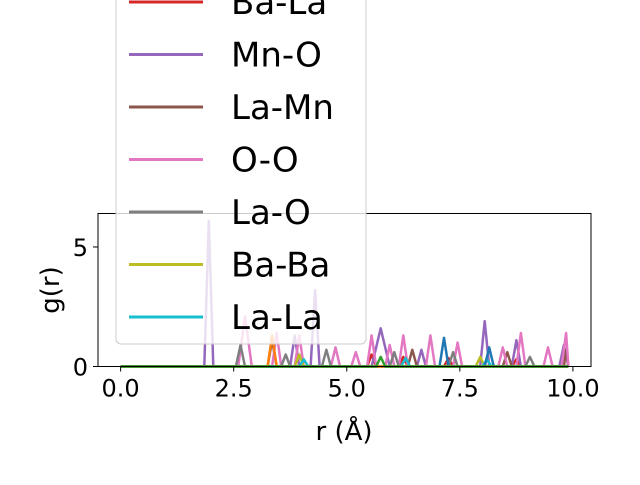  Describe the element at coordinates (280, 266) in the screenshot. I see `legend-label-ba-ba: Ba-Ba` at that location.